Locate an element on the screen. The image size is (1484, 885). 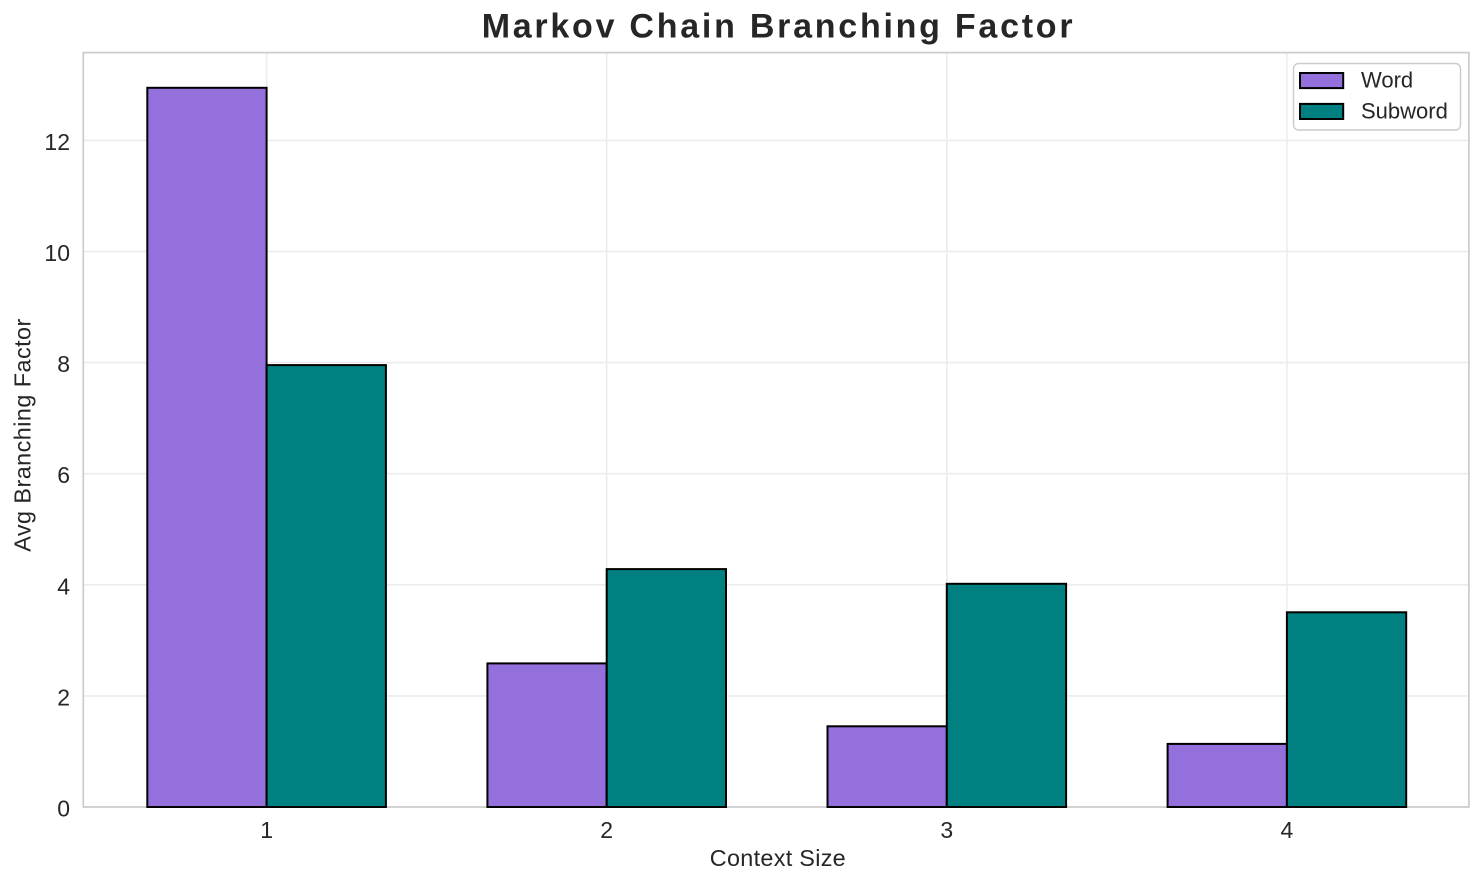
svg-text: Avg Branching Factor is located at coordinates (23, 435).